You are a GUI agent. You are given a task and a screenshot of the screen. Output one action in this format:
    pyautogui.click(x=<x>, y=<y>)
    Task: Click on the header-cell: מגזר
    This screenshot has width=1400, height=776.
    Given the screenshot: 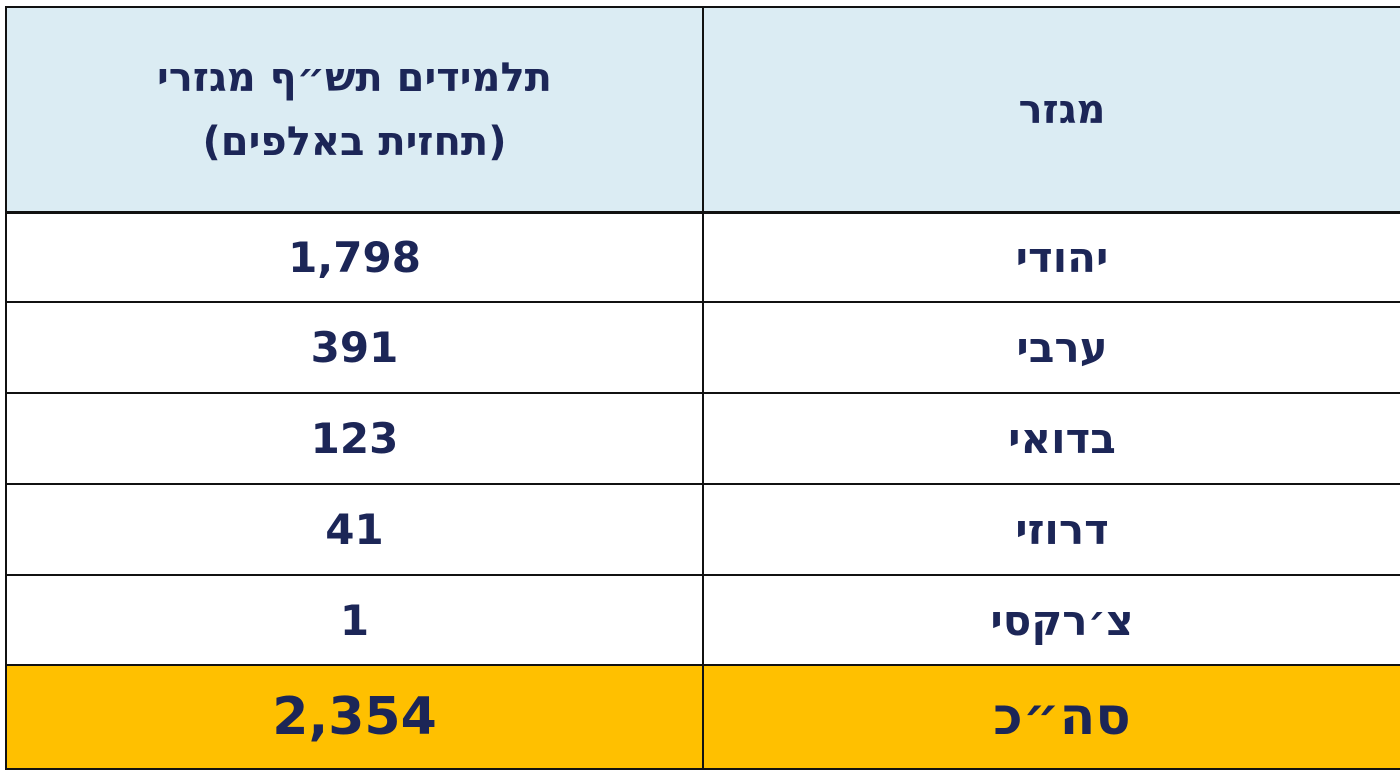 What is the action you would take?
    pyautogui.click(x=1051, y=110)
    